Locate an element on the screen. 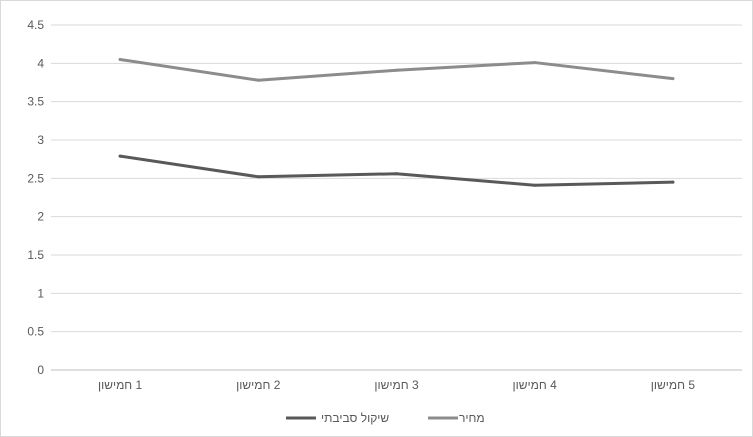 This screenshot has width=753, height=437. legend-label-0: שיקול סביבתי is located at coordinates (355, 418).